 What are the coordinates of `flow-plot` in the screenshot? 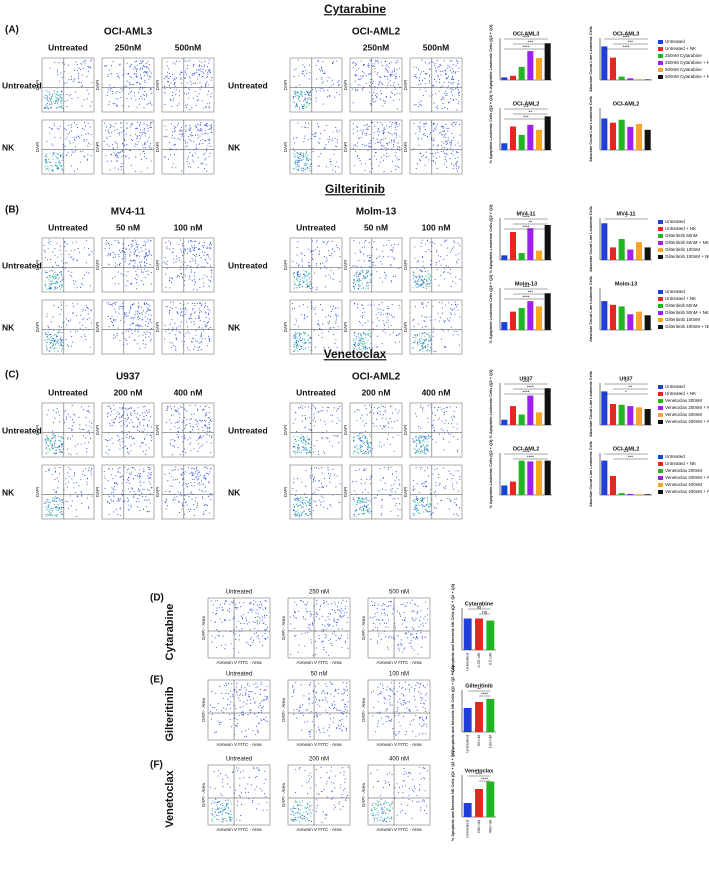 It's located at (128, 147).